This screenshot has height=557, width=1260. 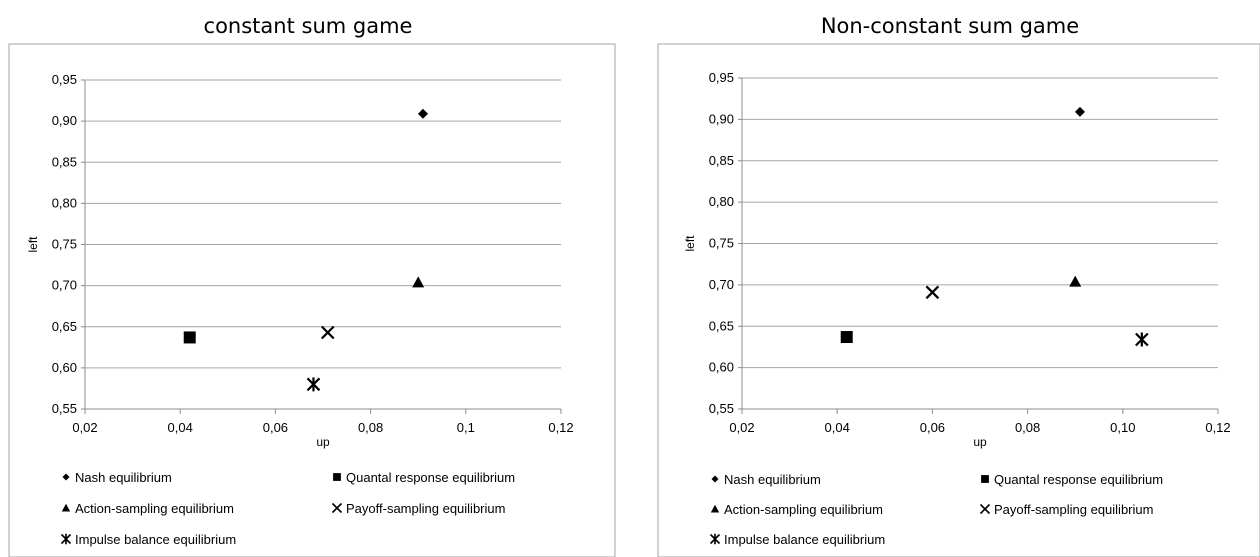 I want to click on chart-title-non-constant-sum: Non-constant sum game, so click(x=950, y=26).